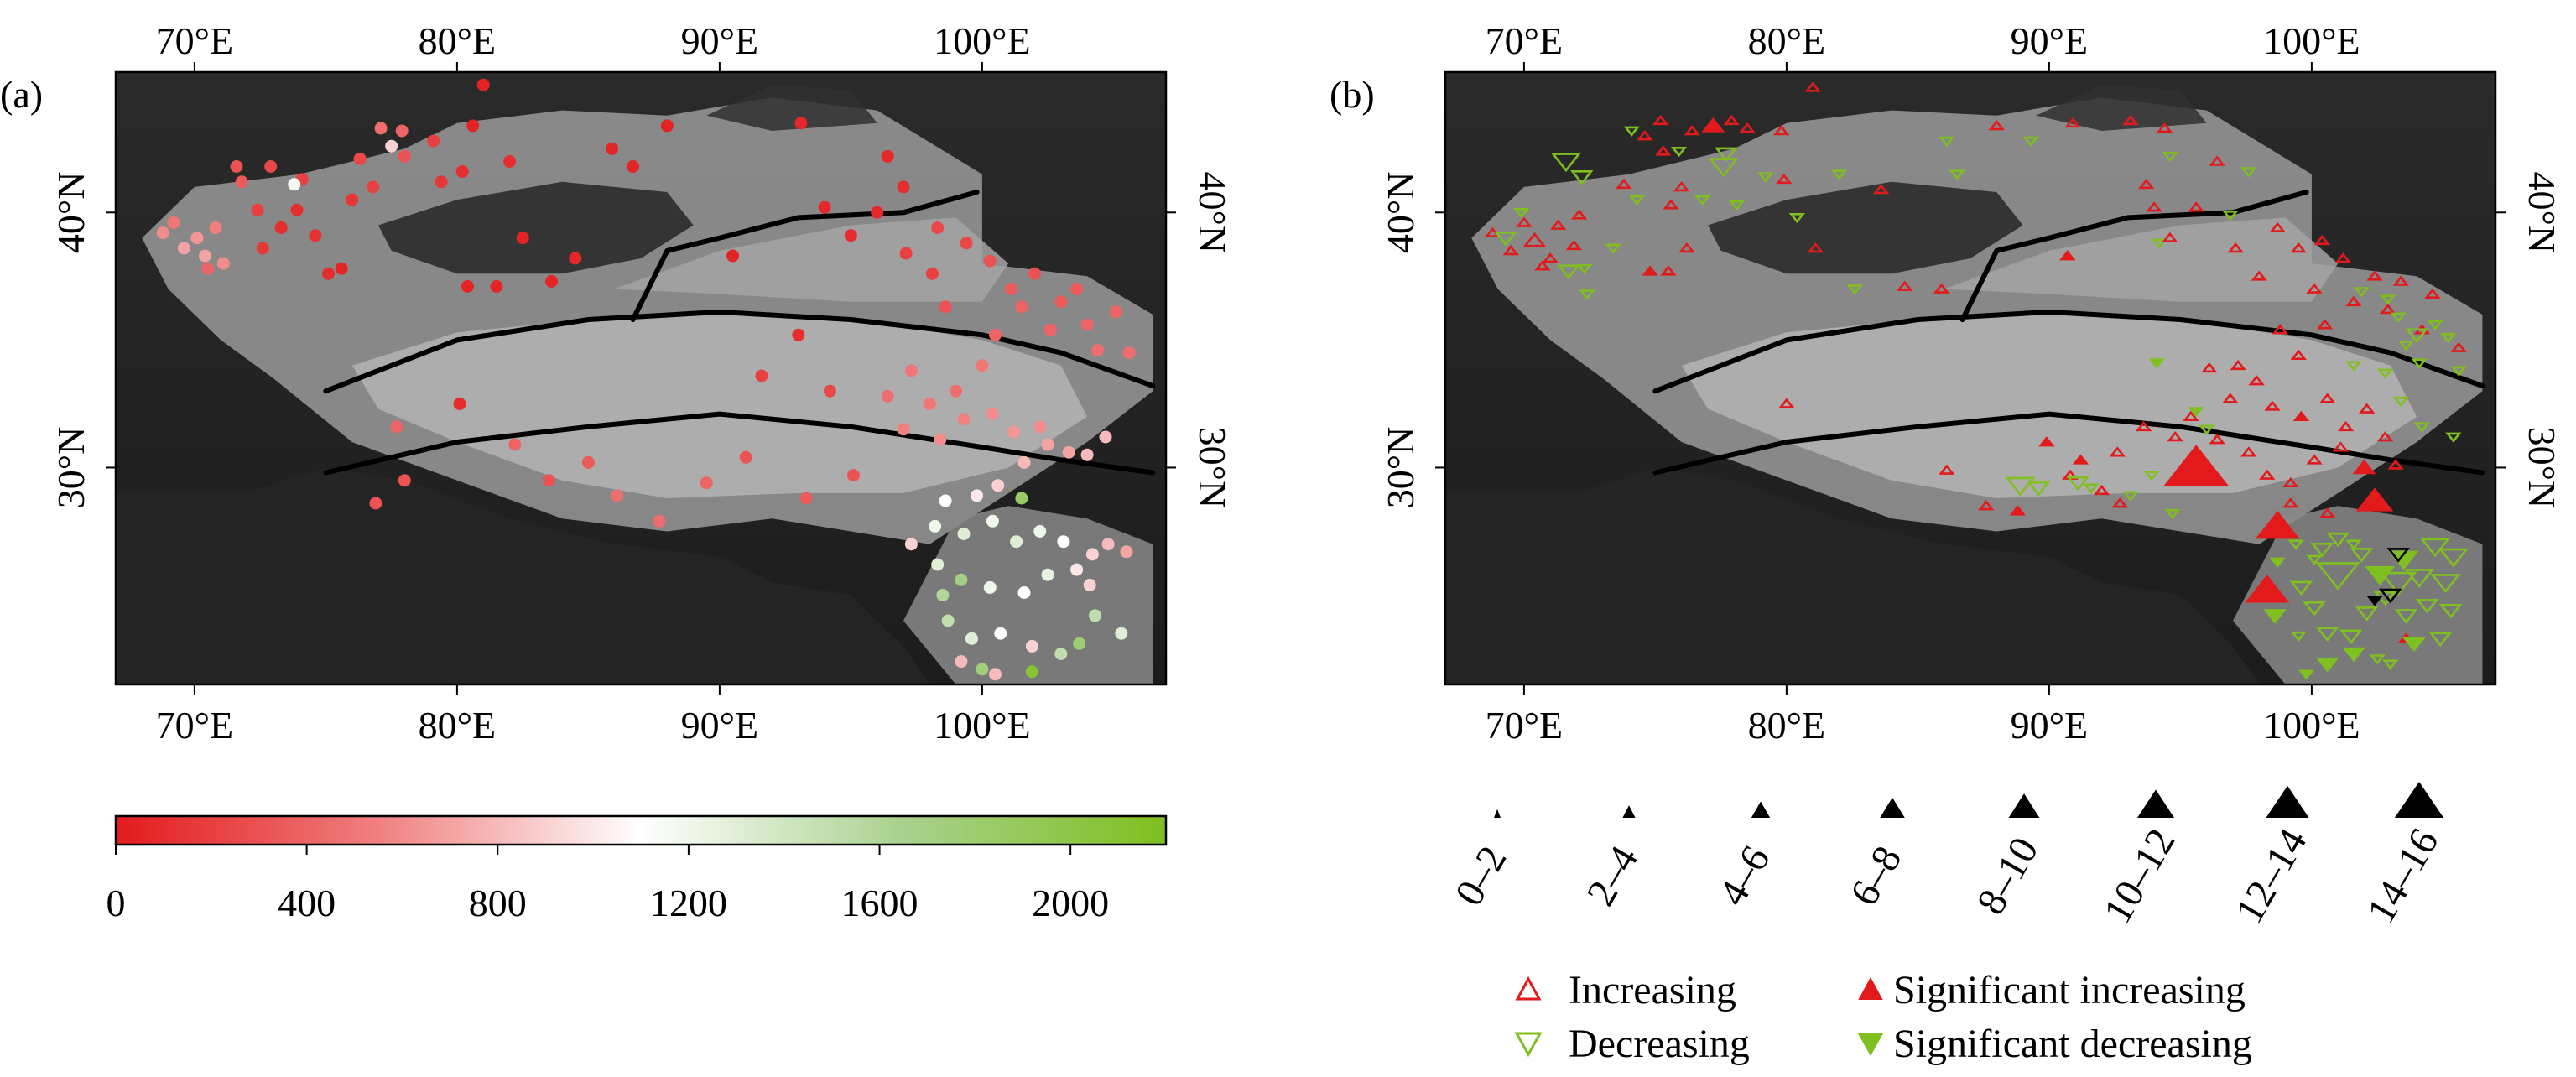 This screenshot has height=1077, width=2576. What do you see at coordinates (1652, 990) in the screenshot?
I see `legend-label-increasing: Increasing` at bounding box center [1652, 990].